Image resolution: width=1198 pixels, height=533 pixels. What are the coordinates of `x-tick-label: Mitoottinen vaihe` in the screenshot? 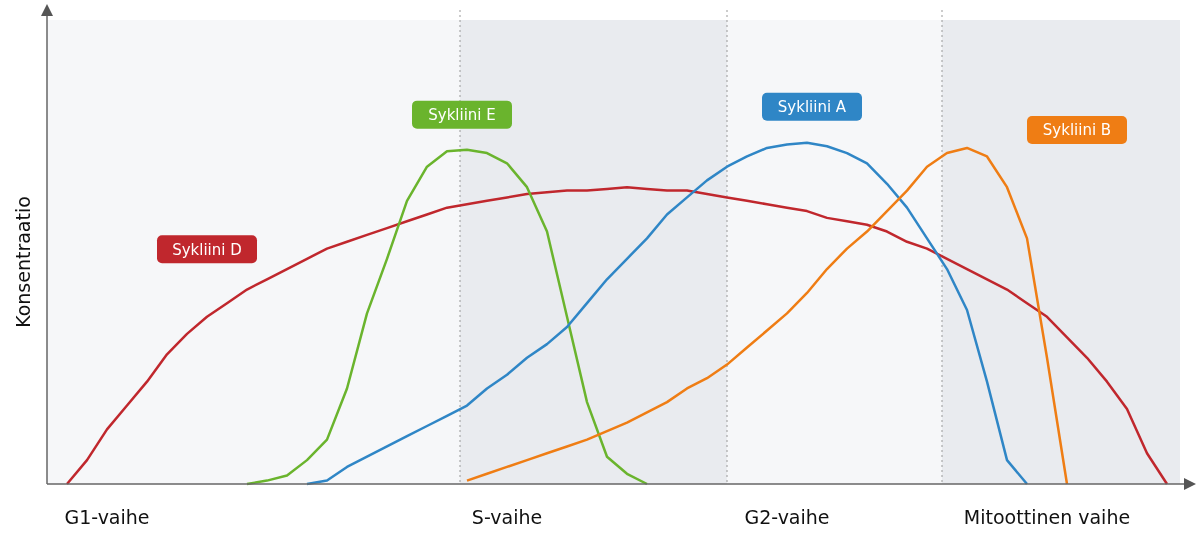 It's located at (1047, 517).